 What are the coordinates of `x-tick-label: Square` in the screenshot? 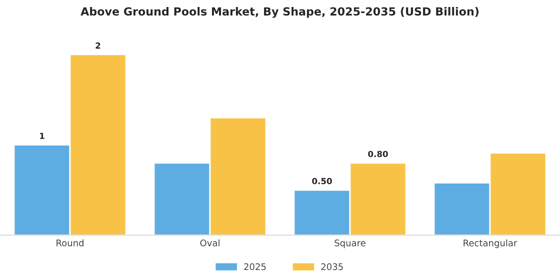 It's located at (350, 244).